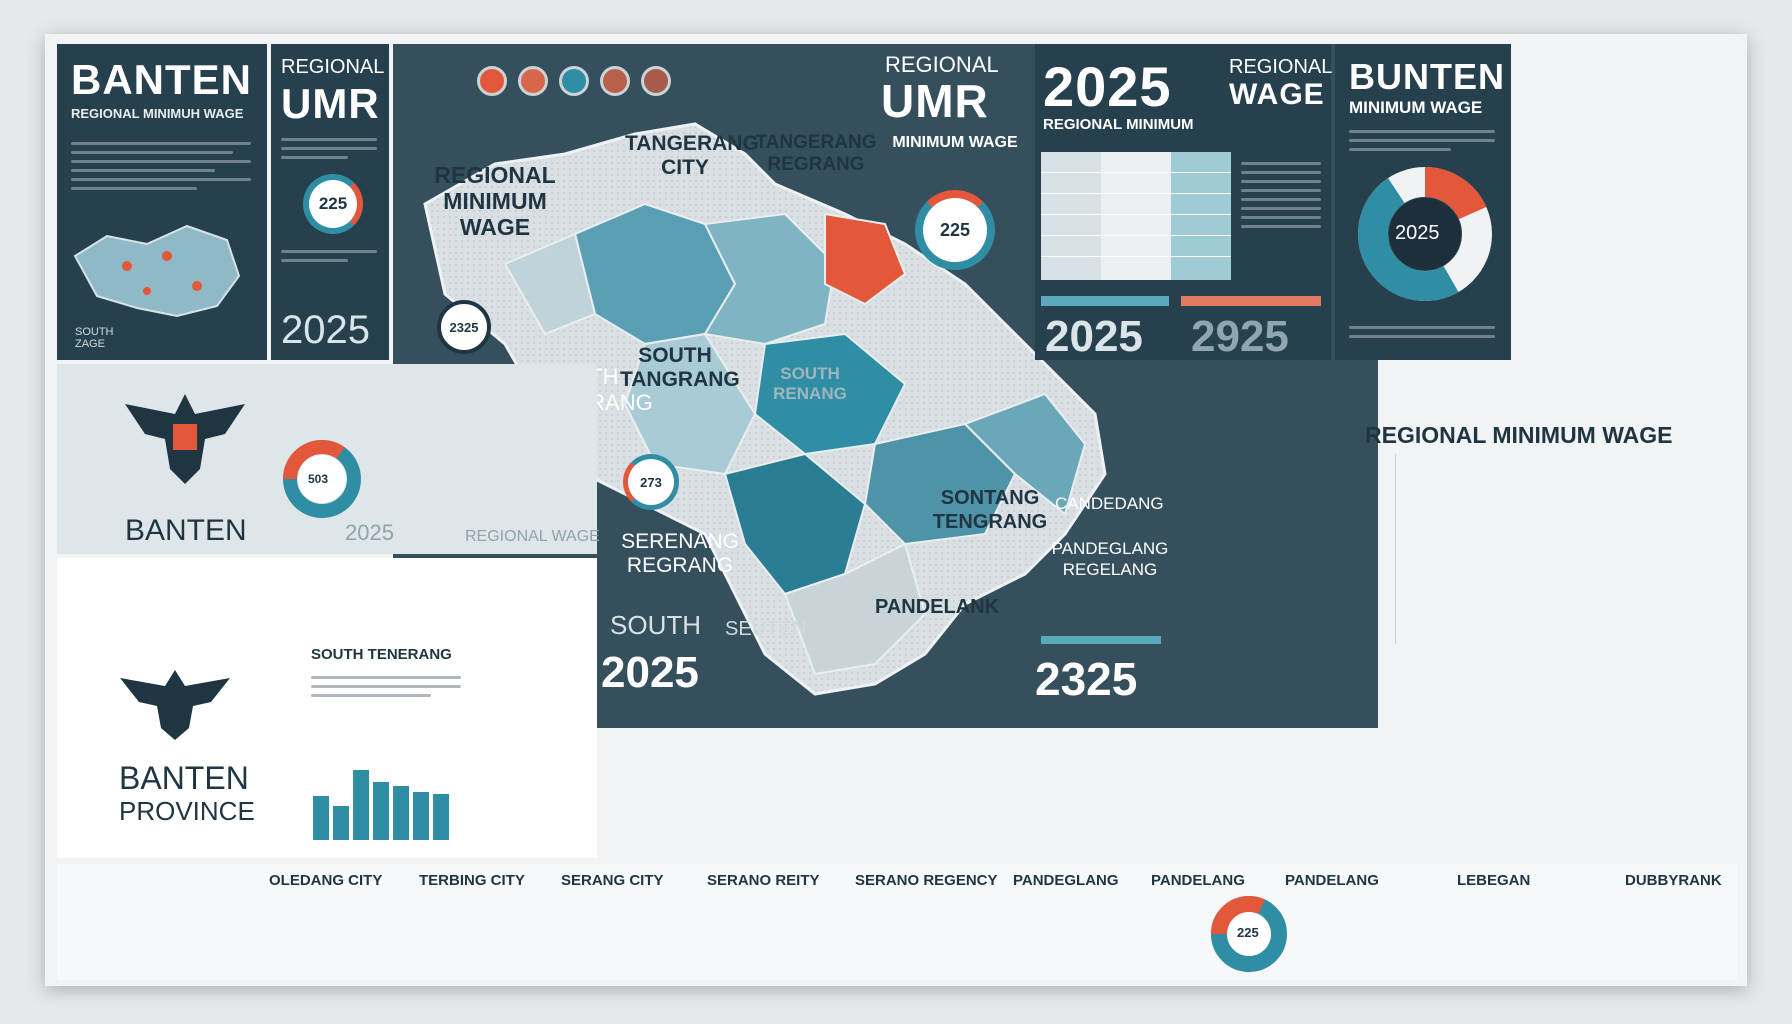 The width and height of the screenshot is (1792, 1024). What do you see at coordinates (1110, 559) in the screenshot?
I see `map-label-pandeglang: PANDEGLANG REGELANG` at bounding box center [1110, 559].